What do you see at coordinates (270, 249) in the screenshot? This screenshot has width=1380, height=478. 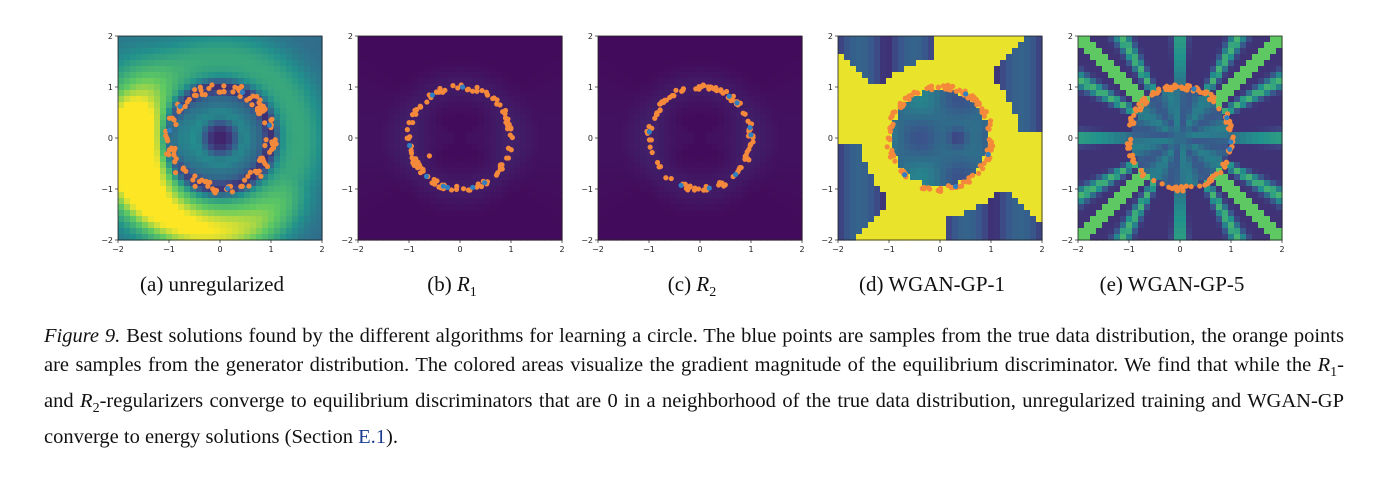 I see `x-tick-label: 1` at bounding box center [270, 249].